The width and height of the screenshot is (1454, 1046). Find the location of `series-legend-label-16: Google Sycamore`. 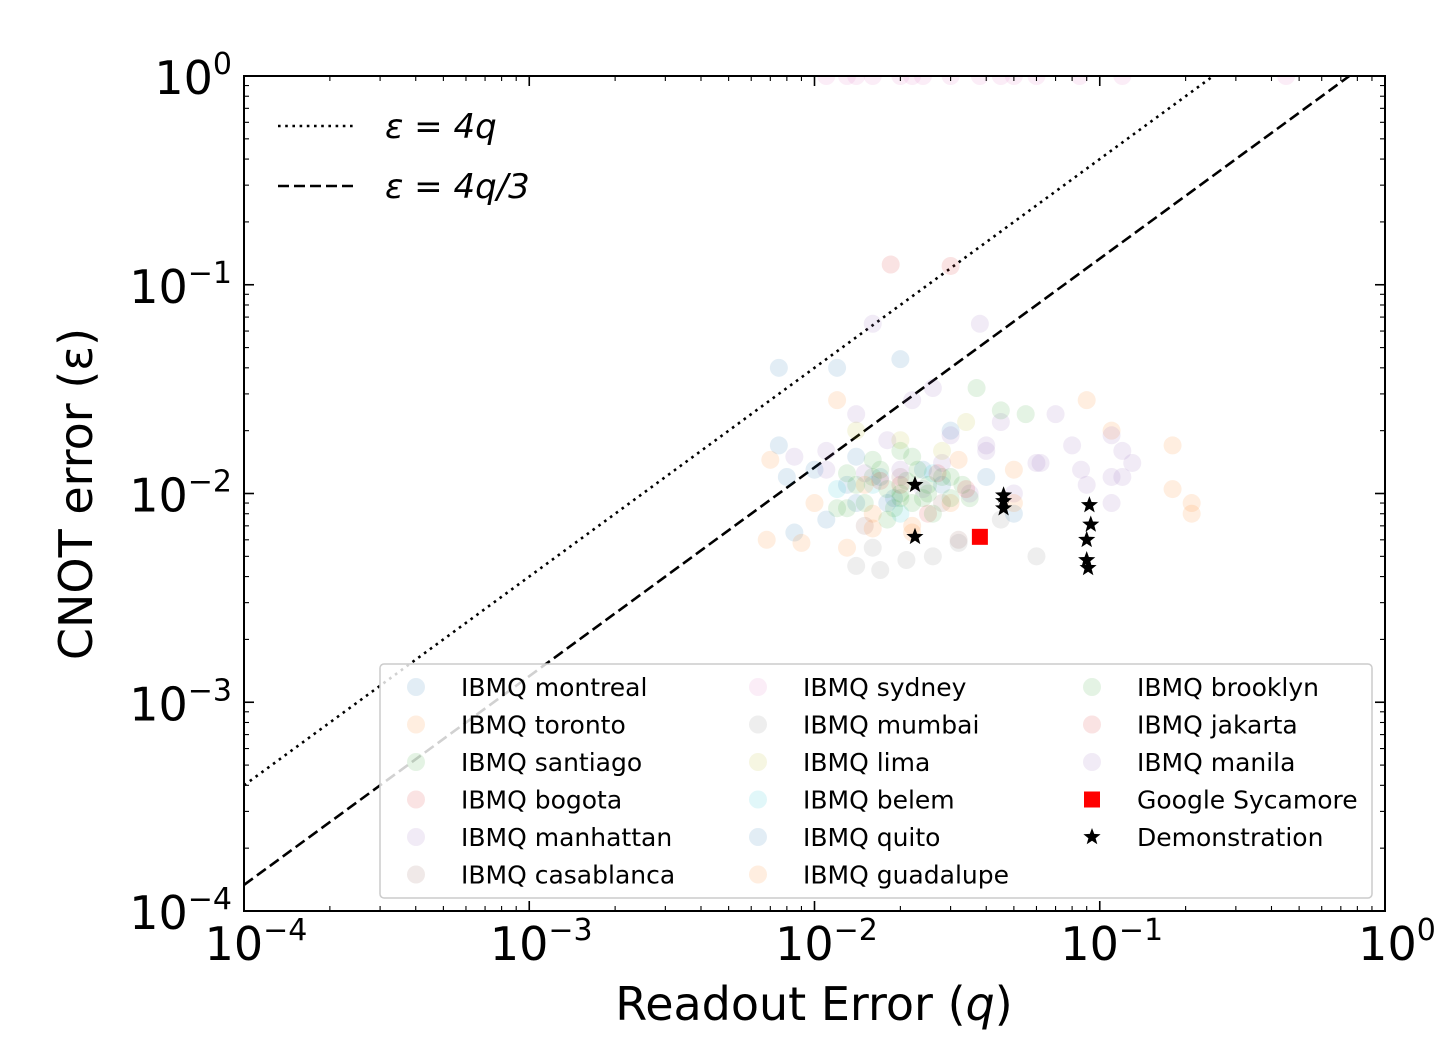

series-legend-label-16: Google Sycamore is located at coordinates (1247, 800).